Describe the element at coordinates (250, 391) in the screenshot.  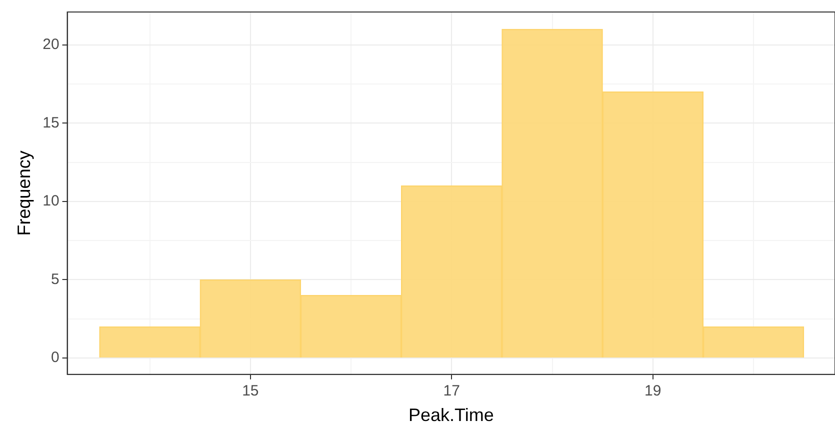
I see `x-tick-label: 15` at that location.